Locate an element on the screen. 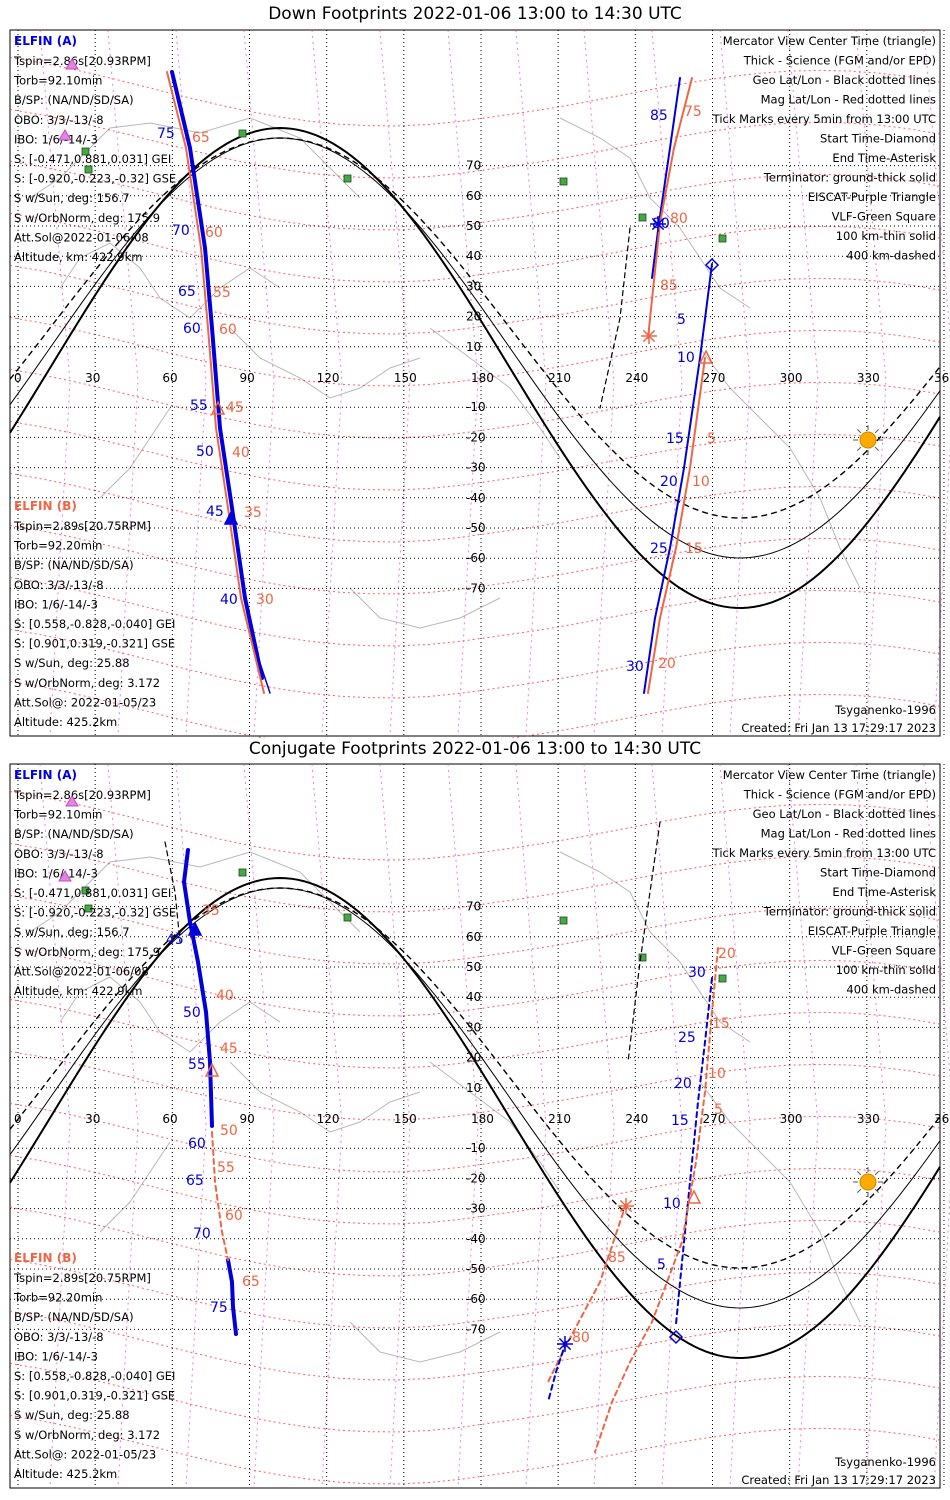 This screenshot has width=950, height=1500. legend-item: End Time-Asterisk is located at coordinates (884, 892).